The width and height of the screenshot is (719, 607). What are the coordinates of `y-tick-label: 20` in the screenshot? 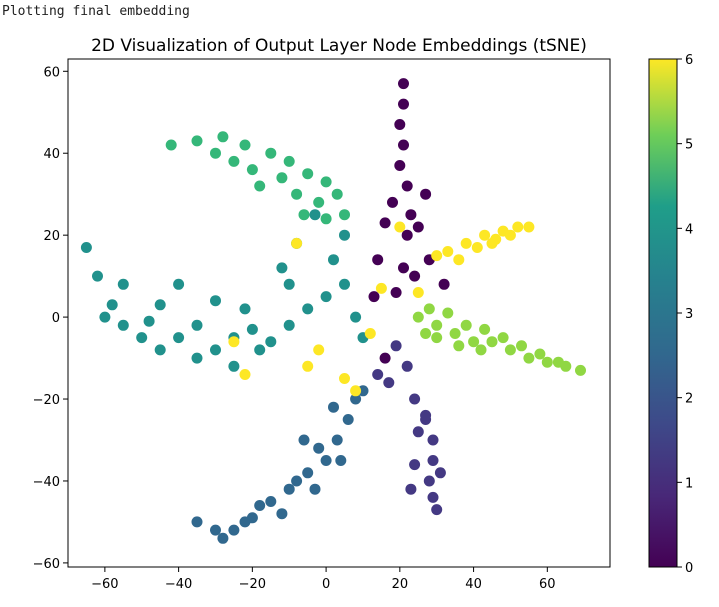 It's located at (51, 236).